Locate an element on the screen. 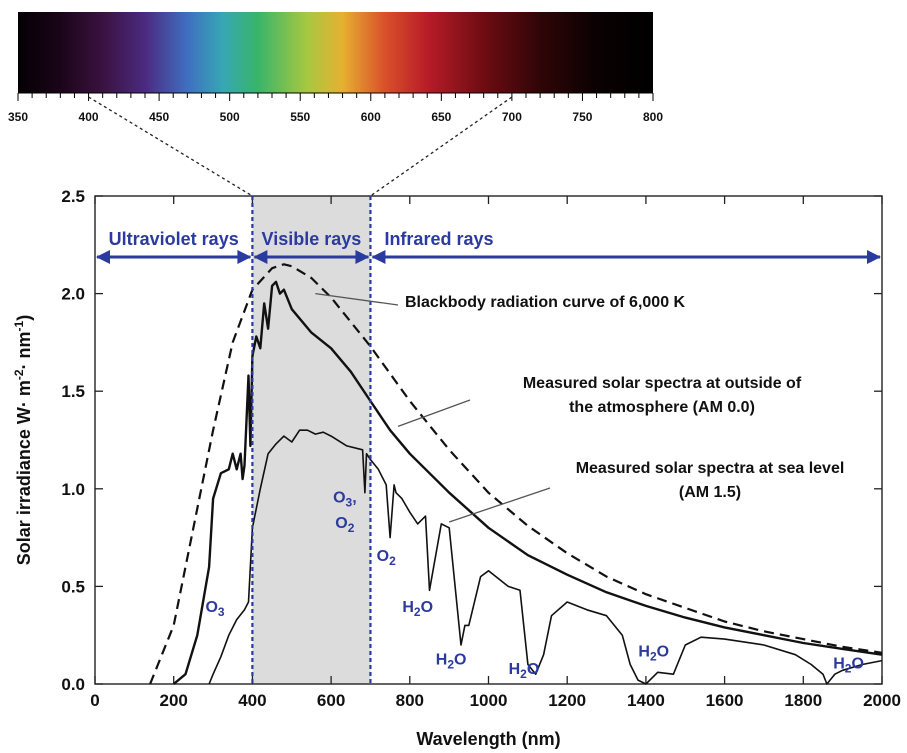 Image resolution: width=907 pixels, height=753 pixels. spectrum-tick-label: 350 is located at coordinates (18, 117).